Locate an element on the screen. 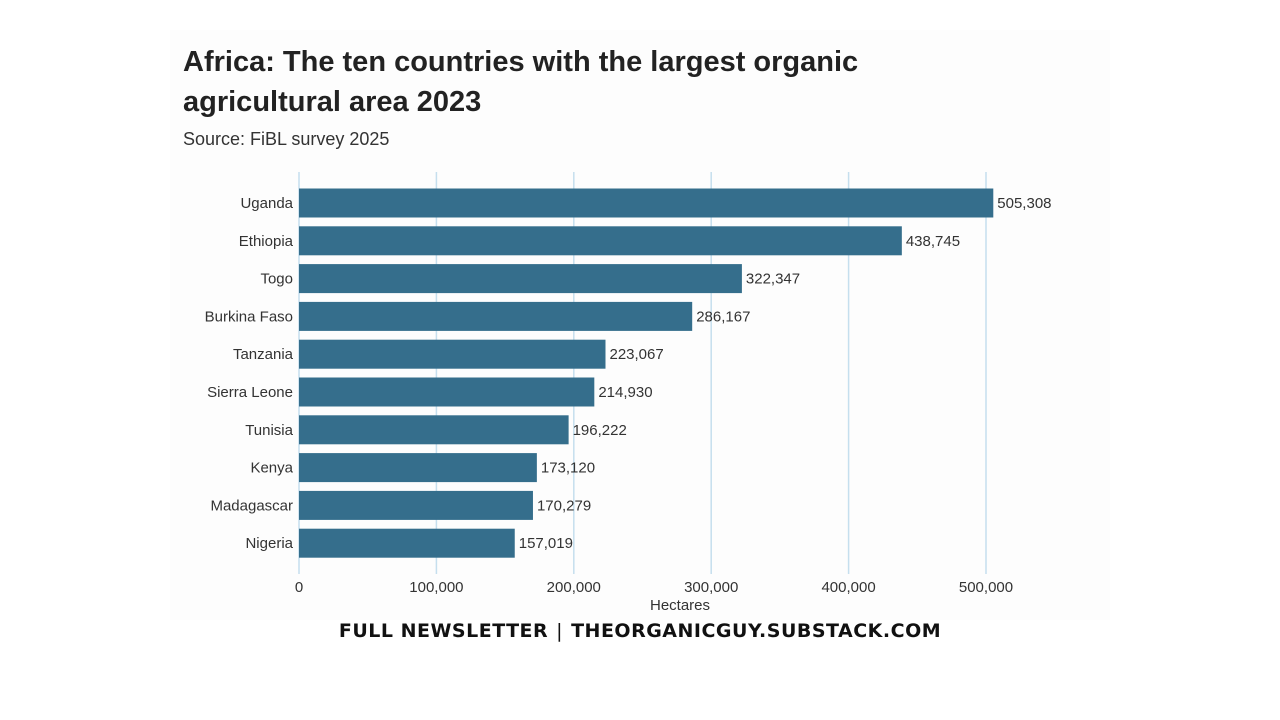  category-label: Tanzania is located at coordinates (263, 354).